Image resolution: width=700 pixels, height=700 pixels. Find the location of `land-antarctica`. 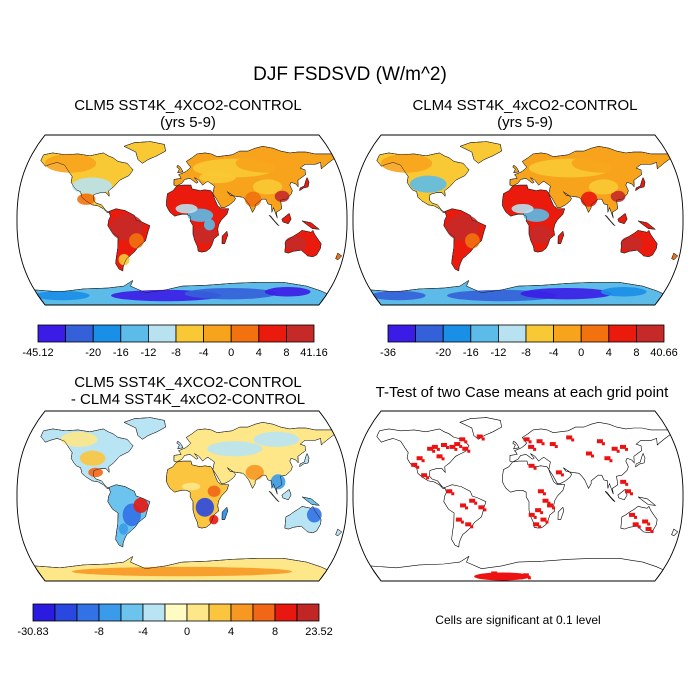

land-antarctica is located at coordinates (516, 568).